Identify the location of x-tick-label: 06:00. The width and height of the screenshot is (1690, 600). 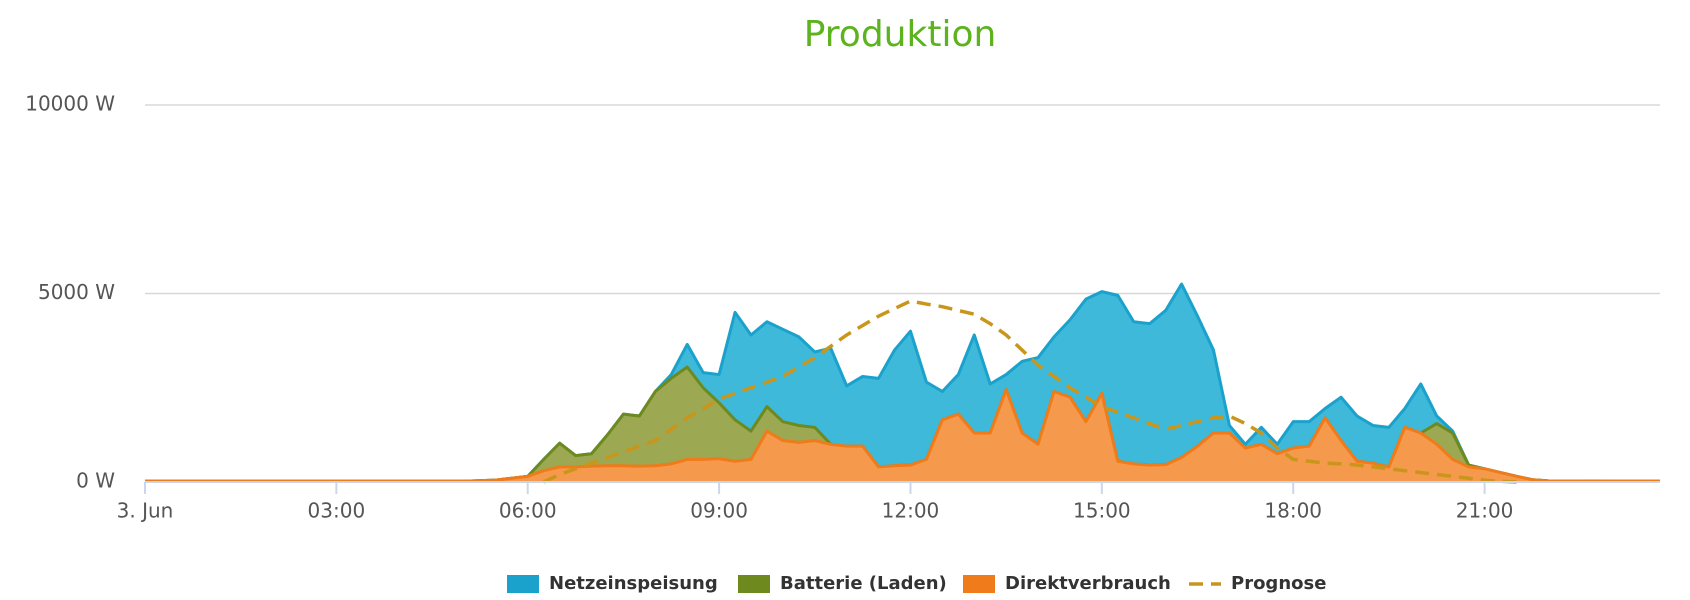
(528, 511).